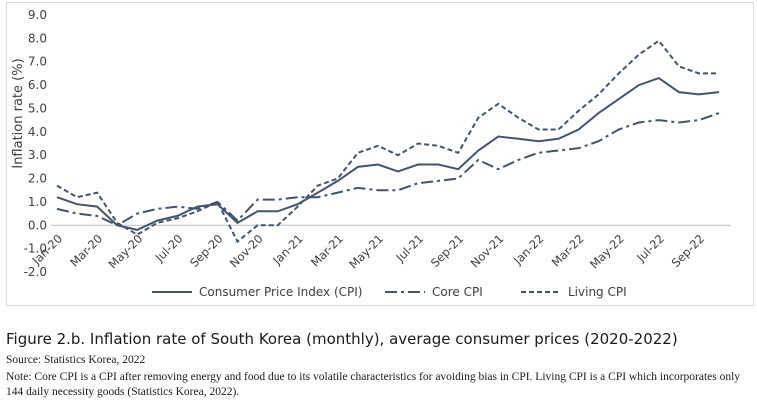 Image resolution: width=757 pixels, height=407 pixels. I want to click on x-tick-label: Mar-21, so click(327, 250).